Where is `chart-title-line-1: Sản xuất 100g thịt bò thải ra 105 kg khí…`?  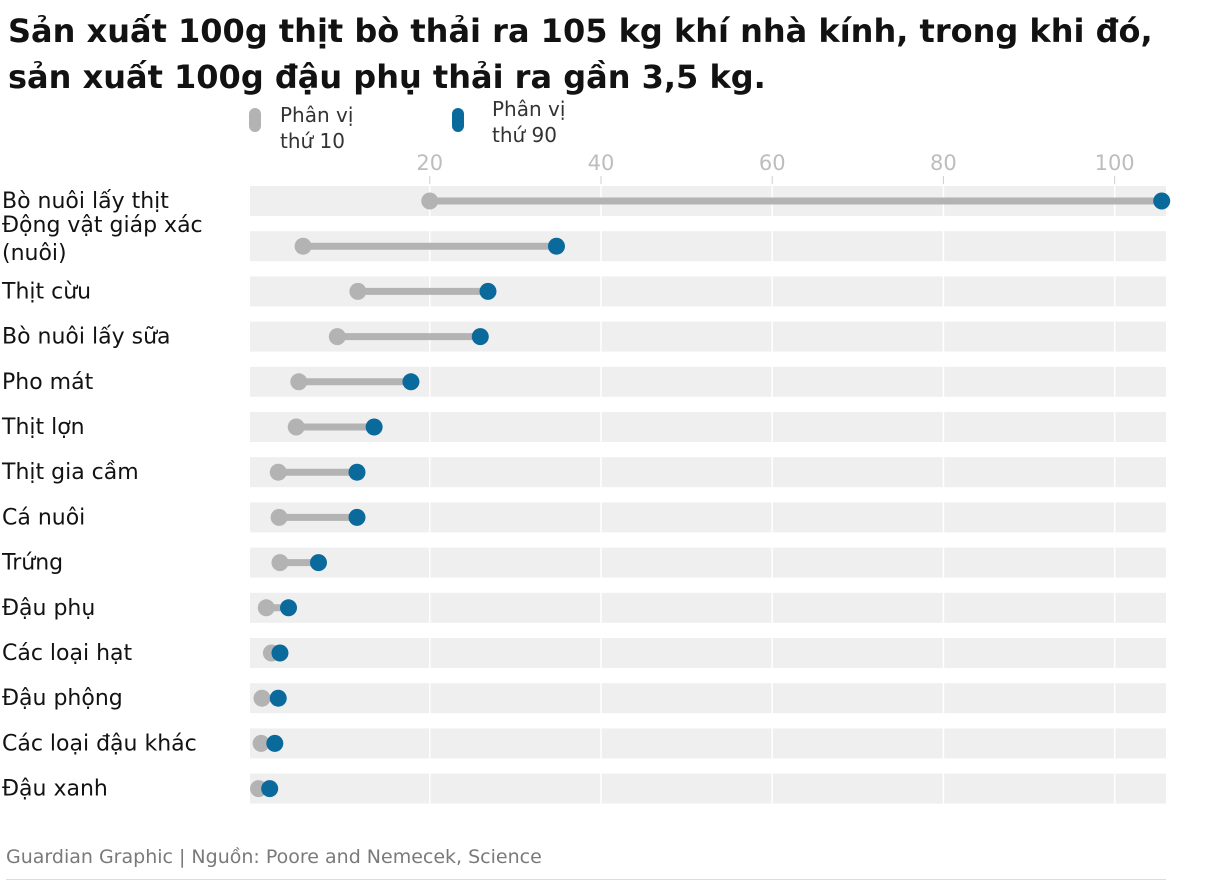 chart-title-line-1: Sản xuất 100g thịt bò thải ra 105 kg khí… is located at coordinates (580, 31).